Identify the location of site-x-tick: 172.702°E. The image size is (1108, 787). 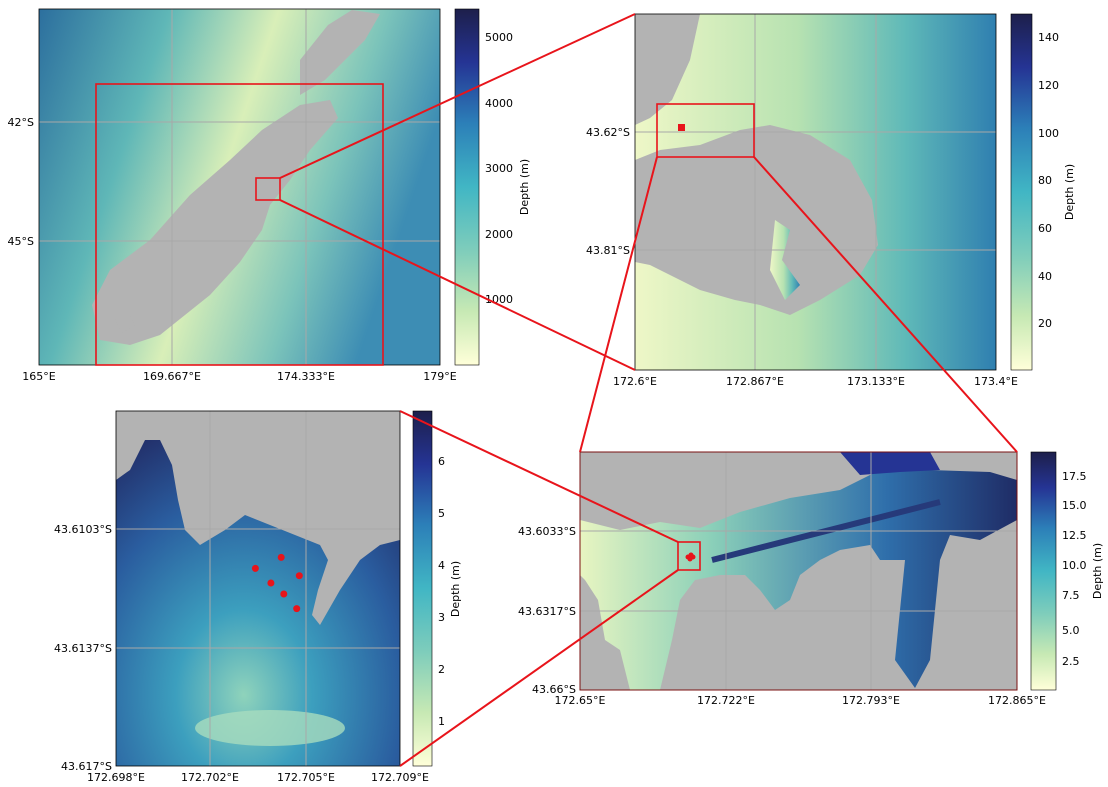
(210, 777).